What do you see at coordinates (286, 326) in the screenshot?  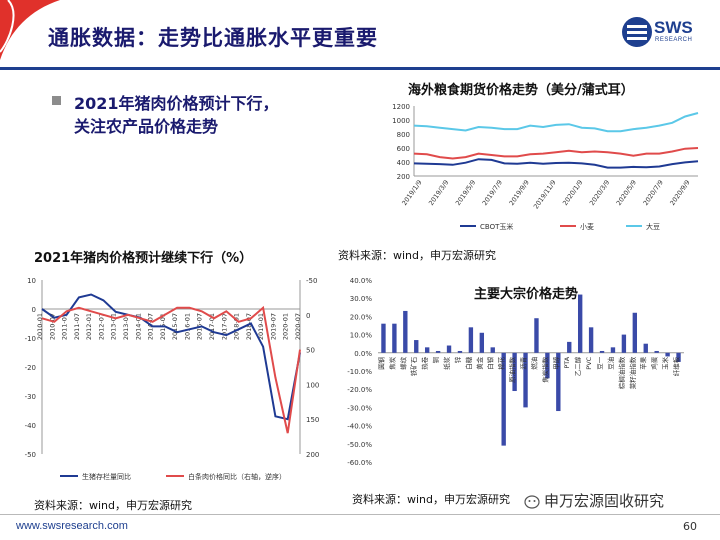 I see `x-tick-label: 2020-01` at bounding box center [286, 326].